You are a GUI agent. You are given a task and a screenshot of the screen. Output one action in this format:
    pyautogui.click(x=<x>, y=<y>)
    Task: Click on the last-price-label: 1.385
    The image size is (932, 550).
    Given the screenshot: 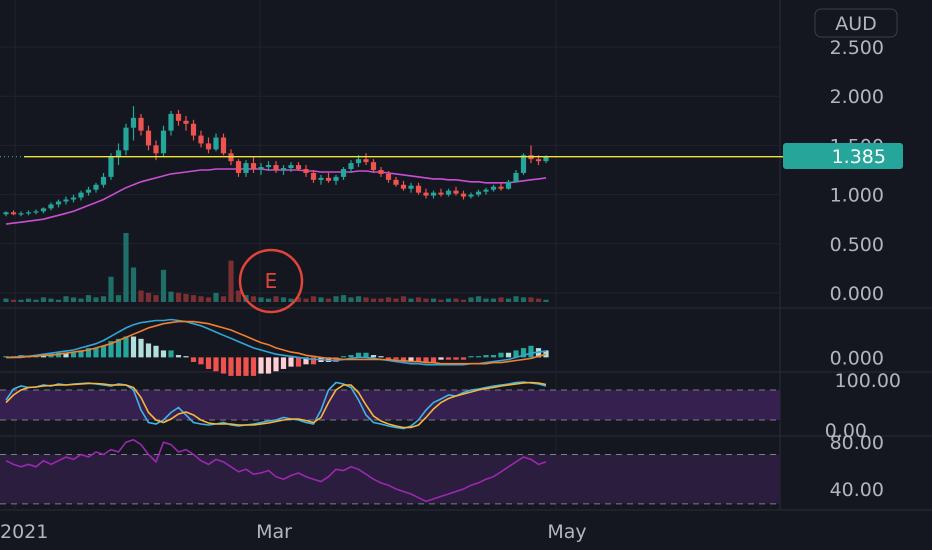 What is the action you would take?
    pyautogui.click(x=843, y=156)
    